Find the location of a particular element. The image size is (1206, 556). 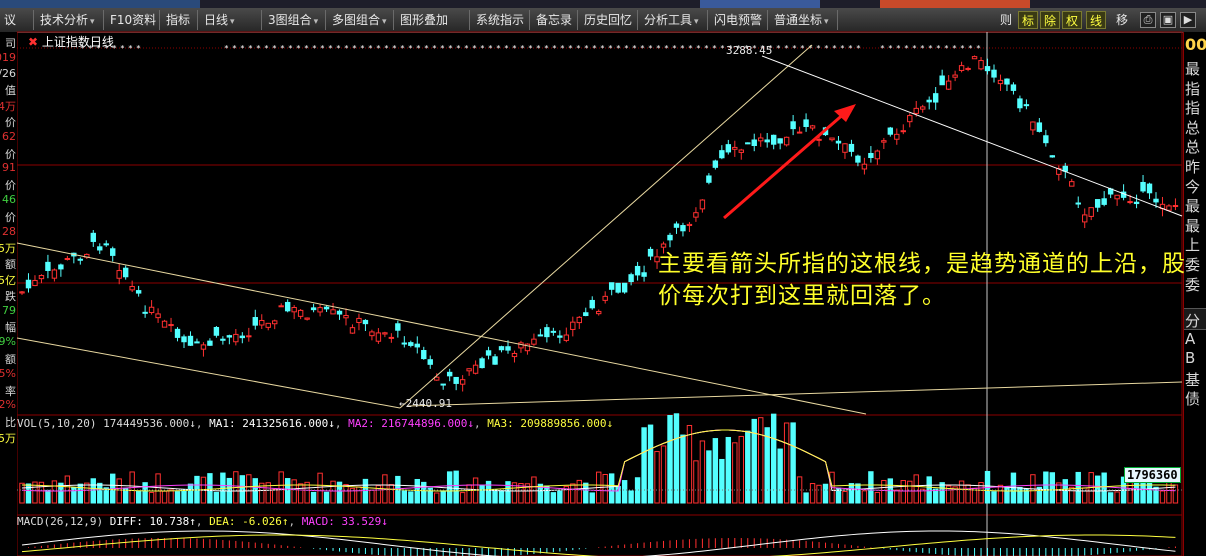

toolbar-item-6: 多图组合 is located at coordinates (361, 20).